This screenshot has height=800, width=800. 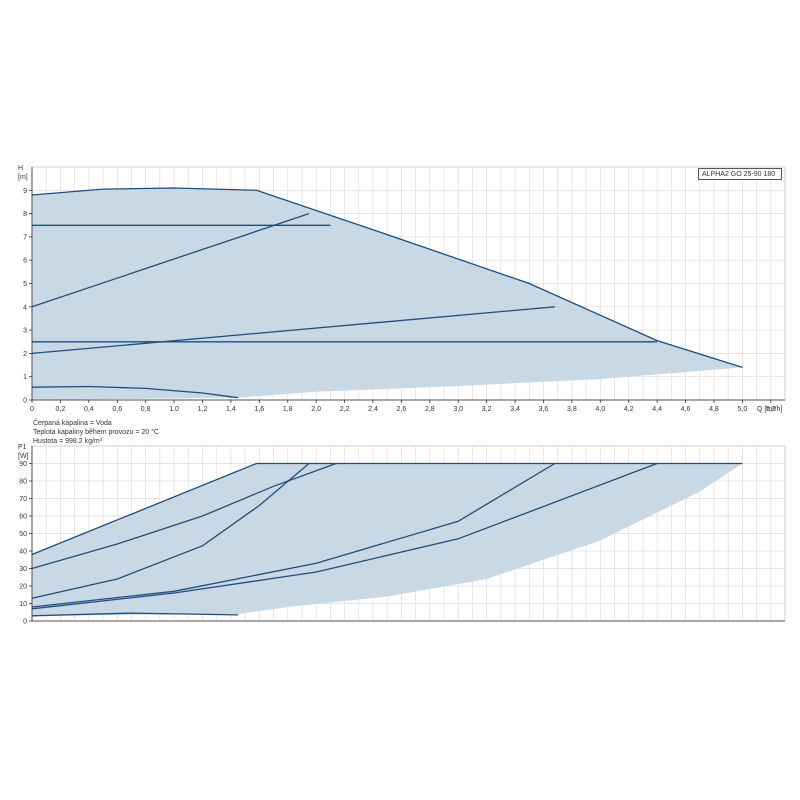 I want to click on x-tick-label: 0,2, so click(x=61, y=409).